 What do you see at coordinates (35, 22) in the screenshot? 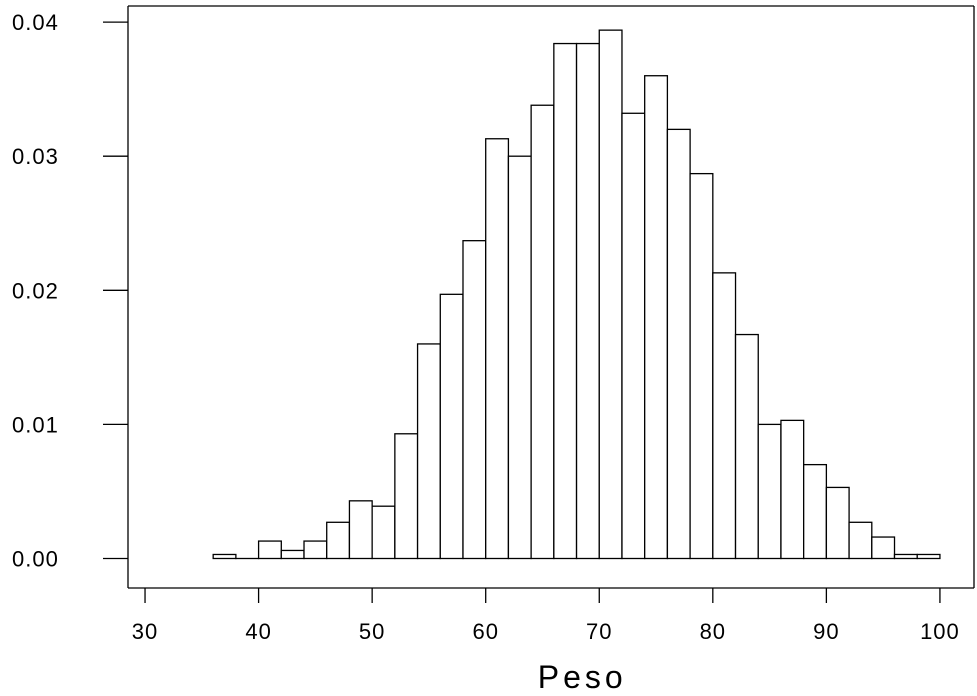
I see `y-tick-label: 0.04` at bounding box center [35, 22].